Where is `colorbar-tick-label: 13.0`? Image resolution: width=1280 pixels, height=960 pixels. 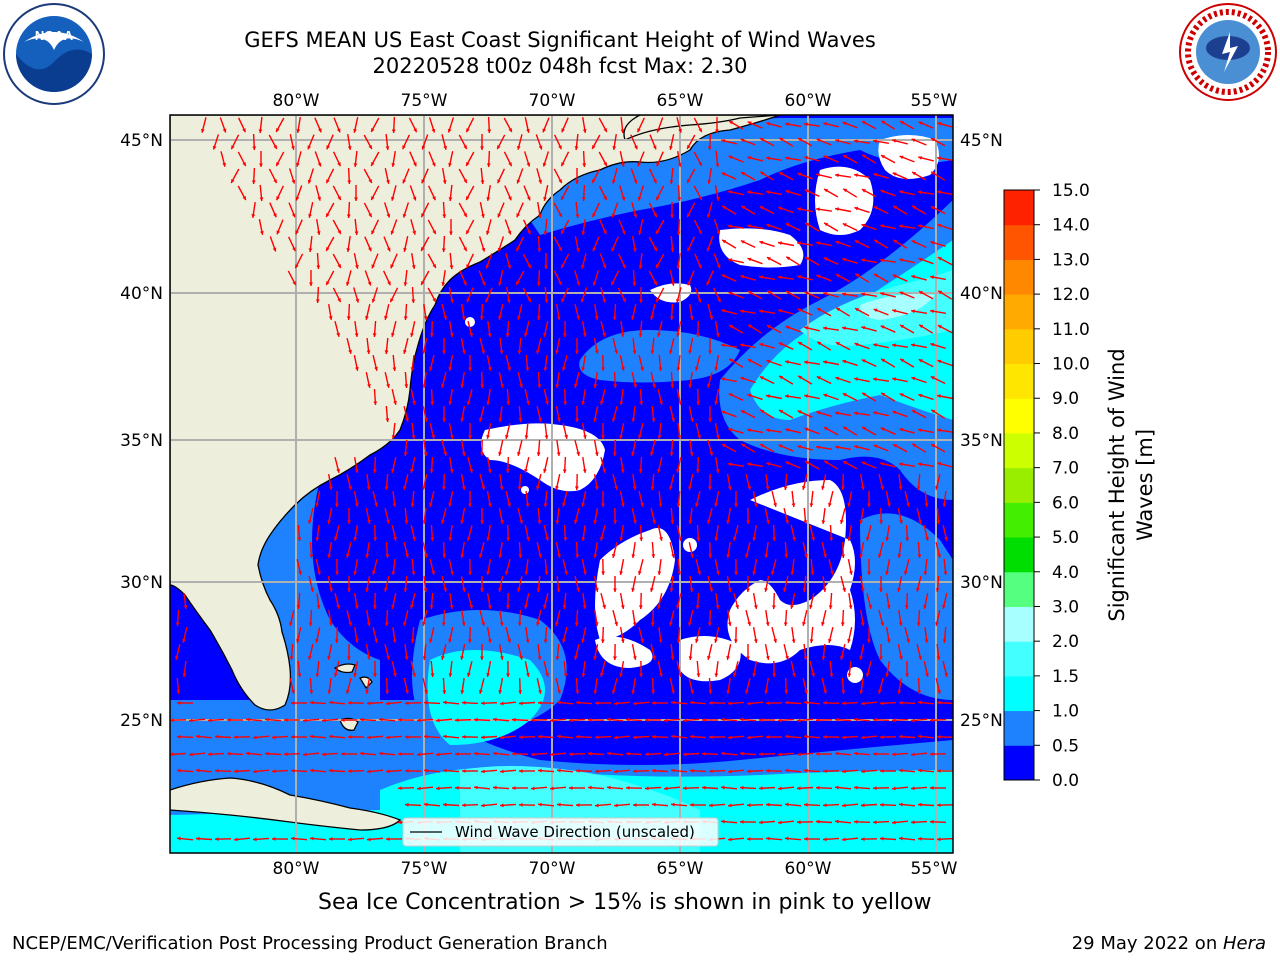
colorbar-tick-label: 13.0 is located at coordinates (1071, 260).